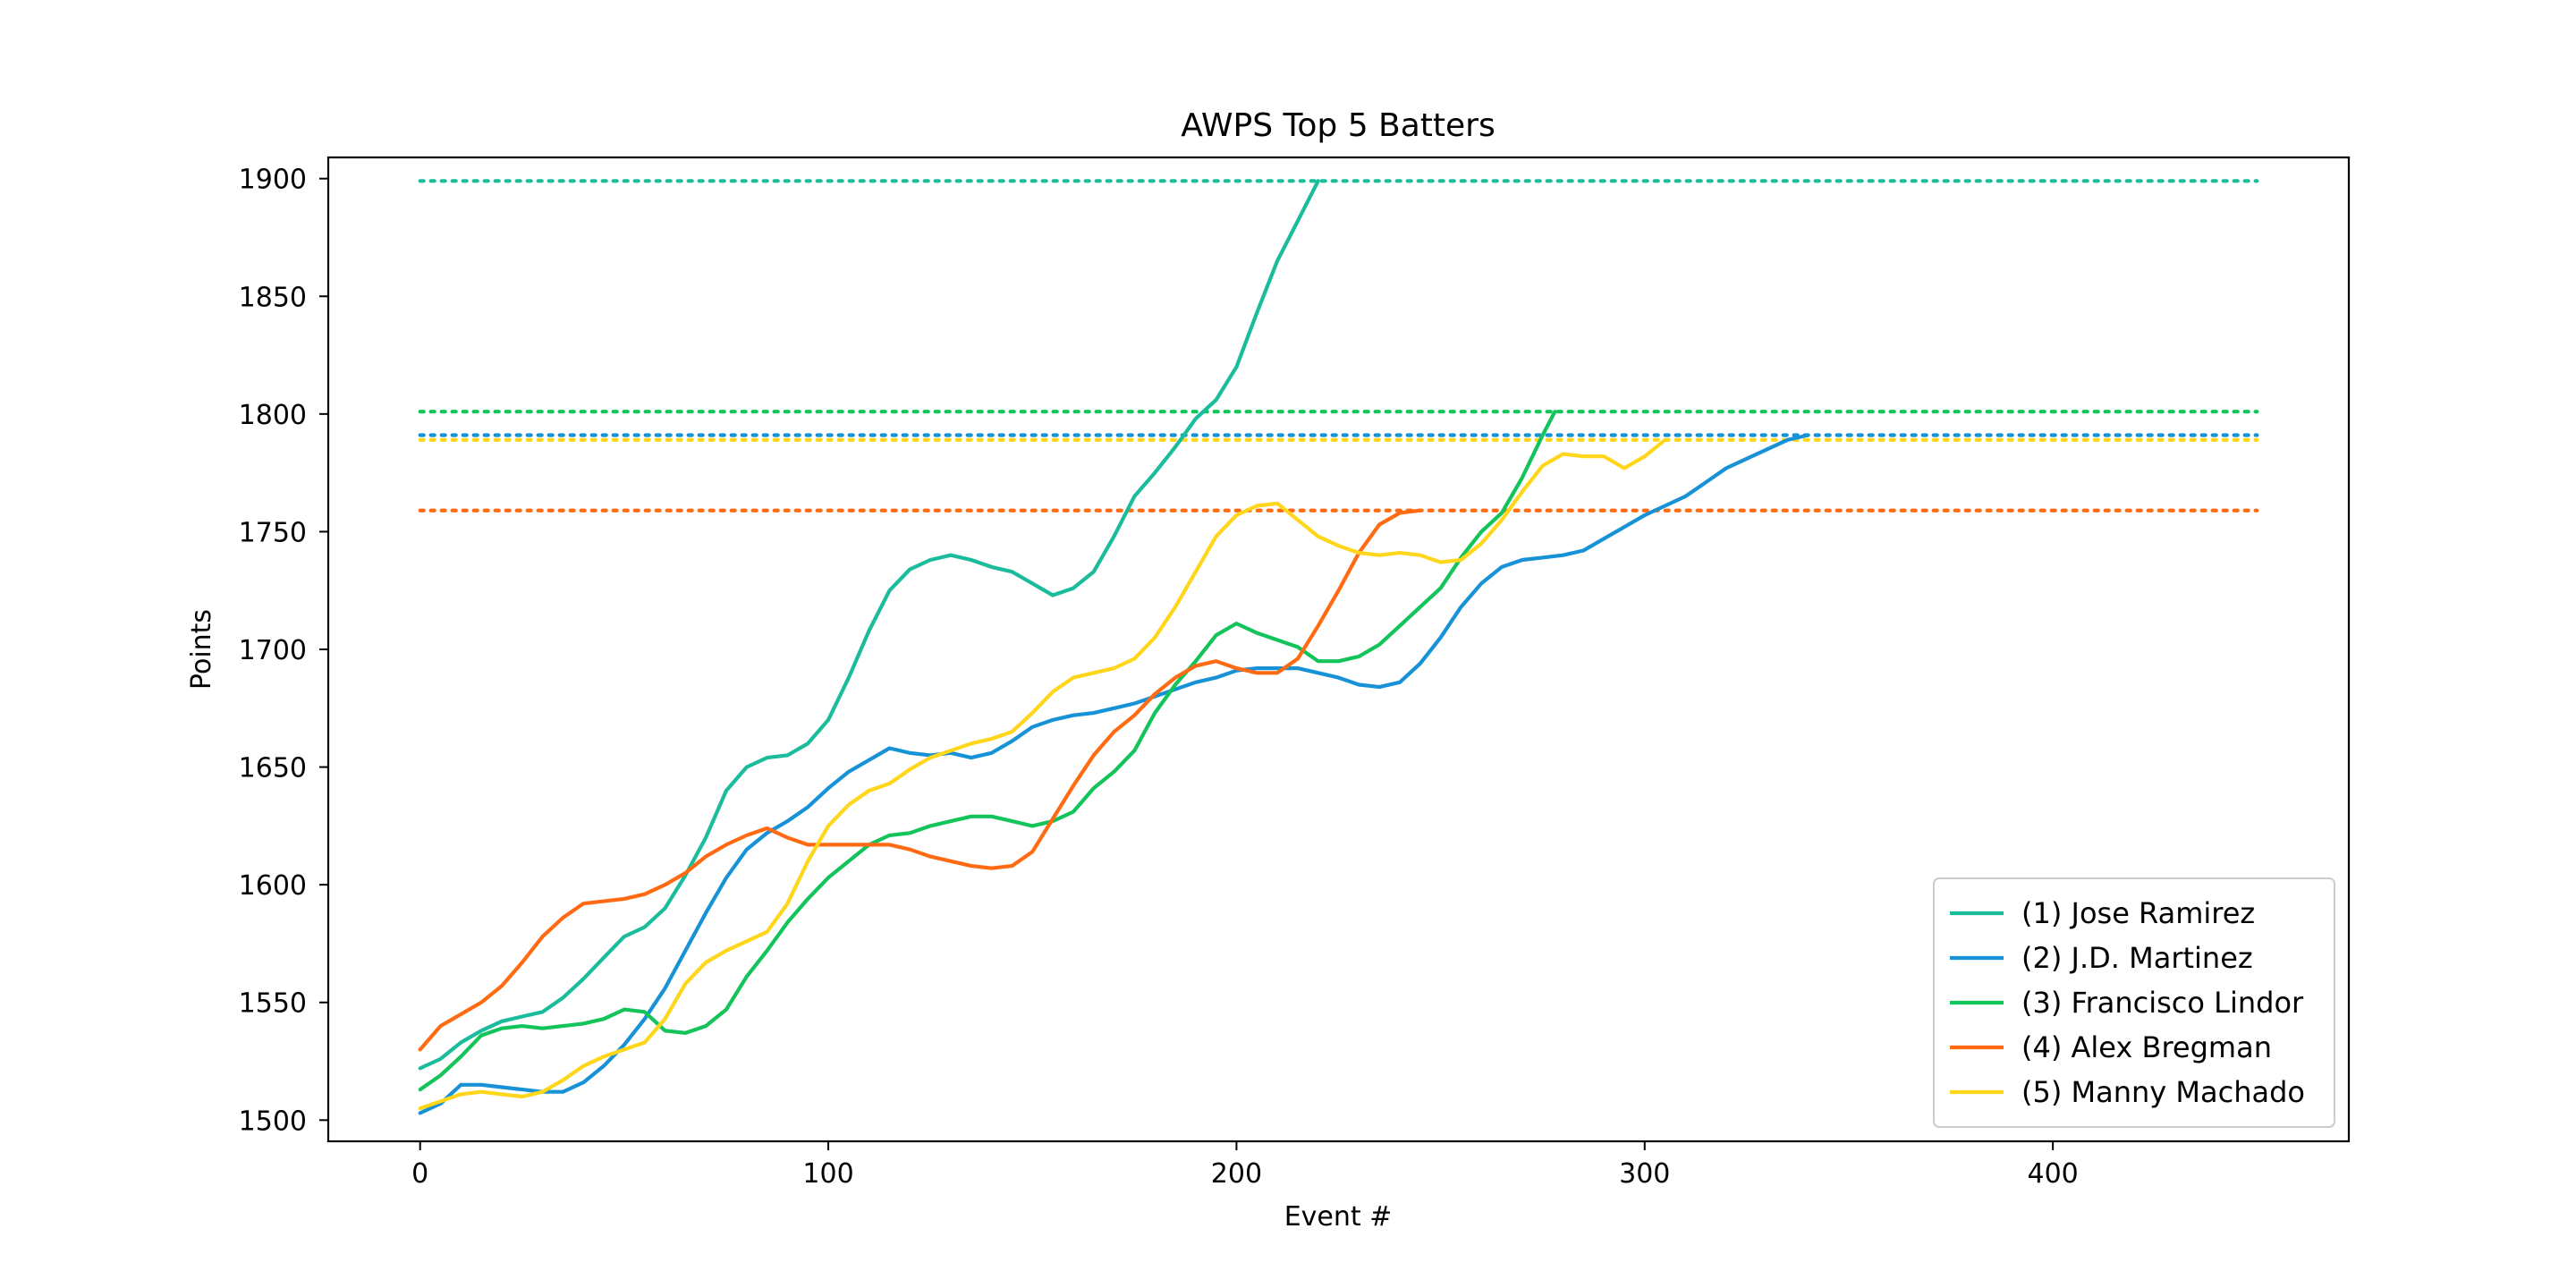 The height and width of the screenshot is (1288, 2576). What do you see at coordinates (1236, 1174) in the screenshot?
I see `x-tick-label: 200` at bounding box center [1236, 1174].